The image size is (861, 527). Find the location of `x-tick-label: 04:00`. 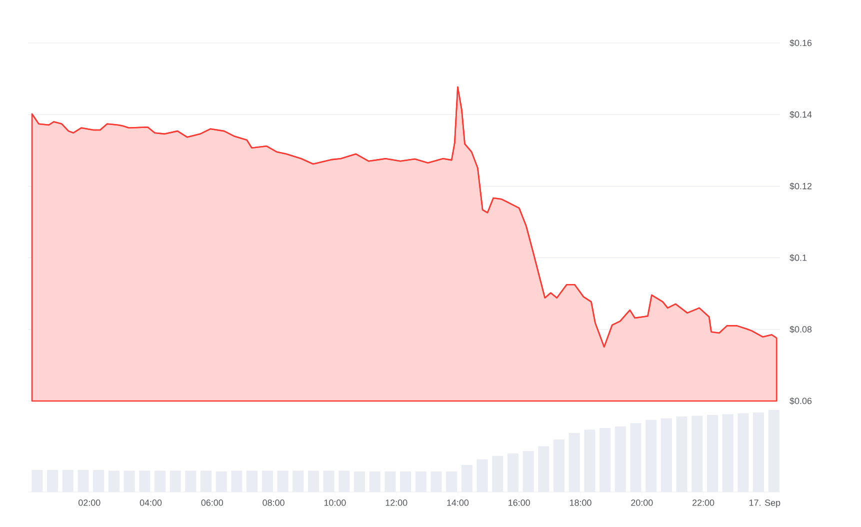

x-tick-label: 04:00 is located at coordinates (151, 503).